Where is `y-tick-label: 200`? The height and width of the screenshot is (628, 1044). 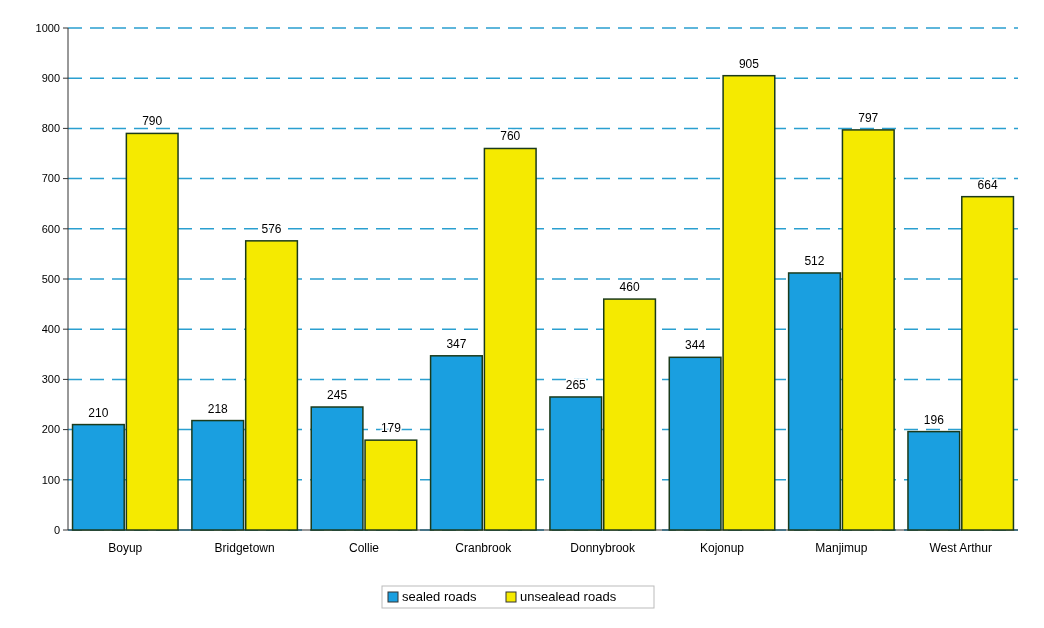
y-tick-label: 200 is located at coordinates (50, 429).